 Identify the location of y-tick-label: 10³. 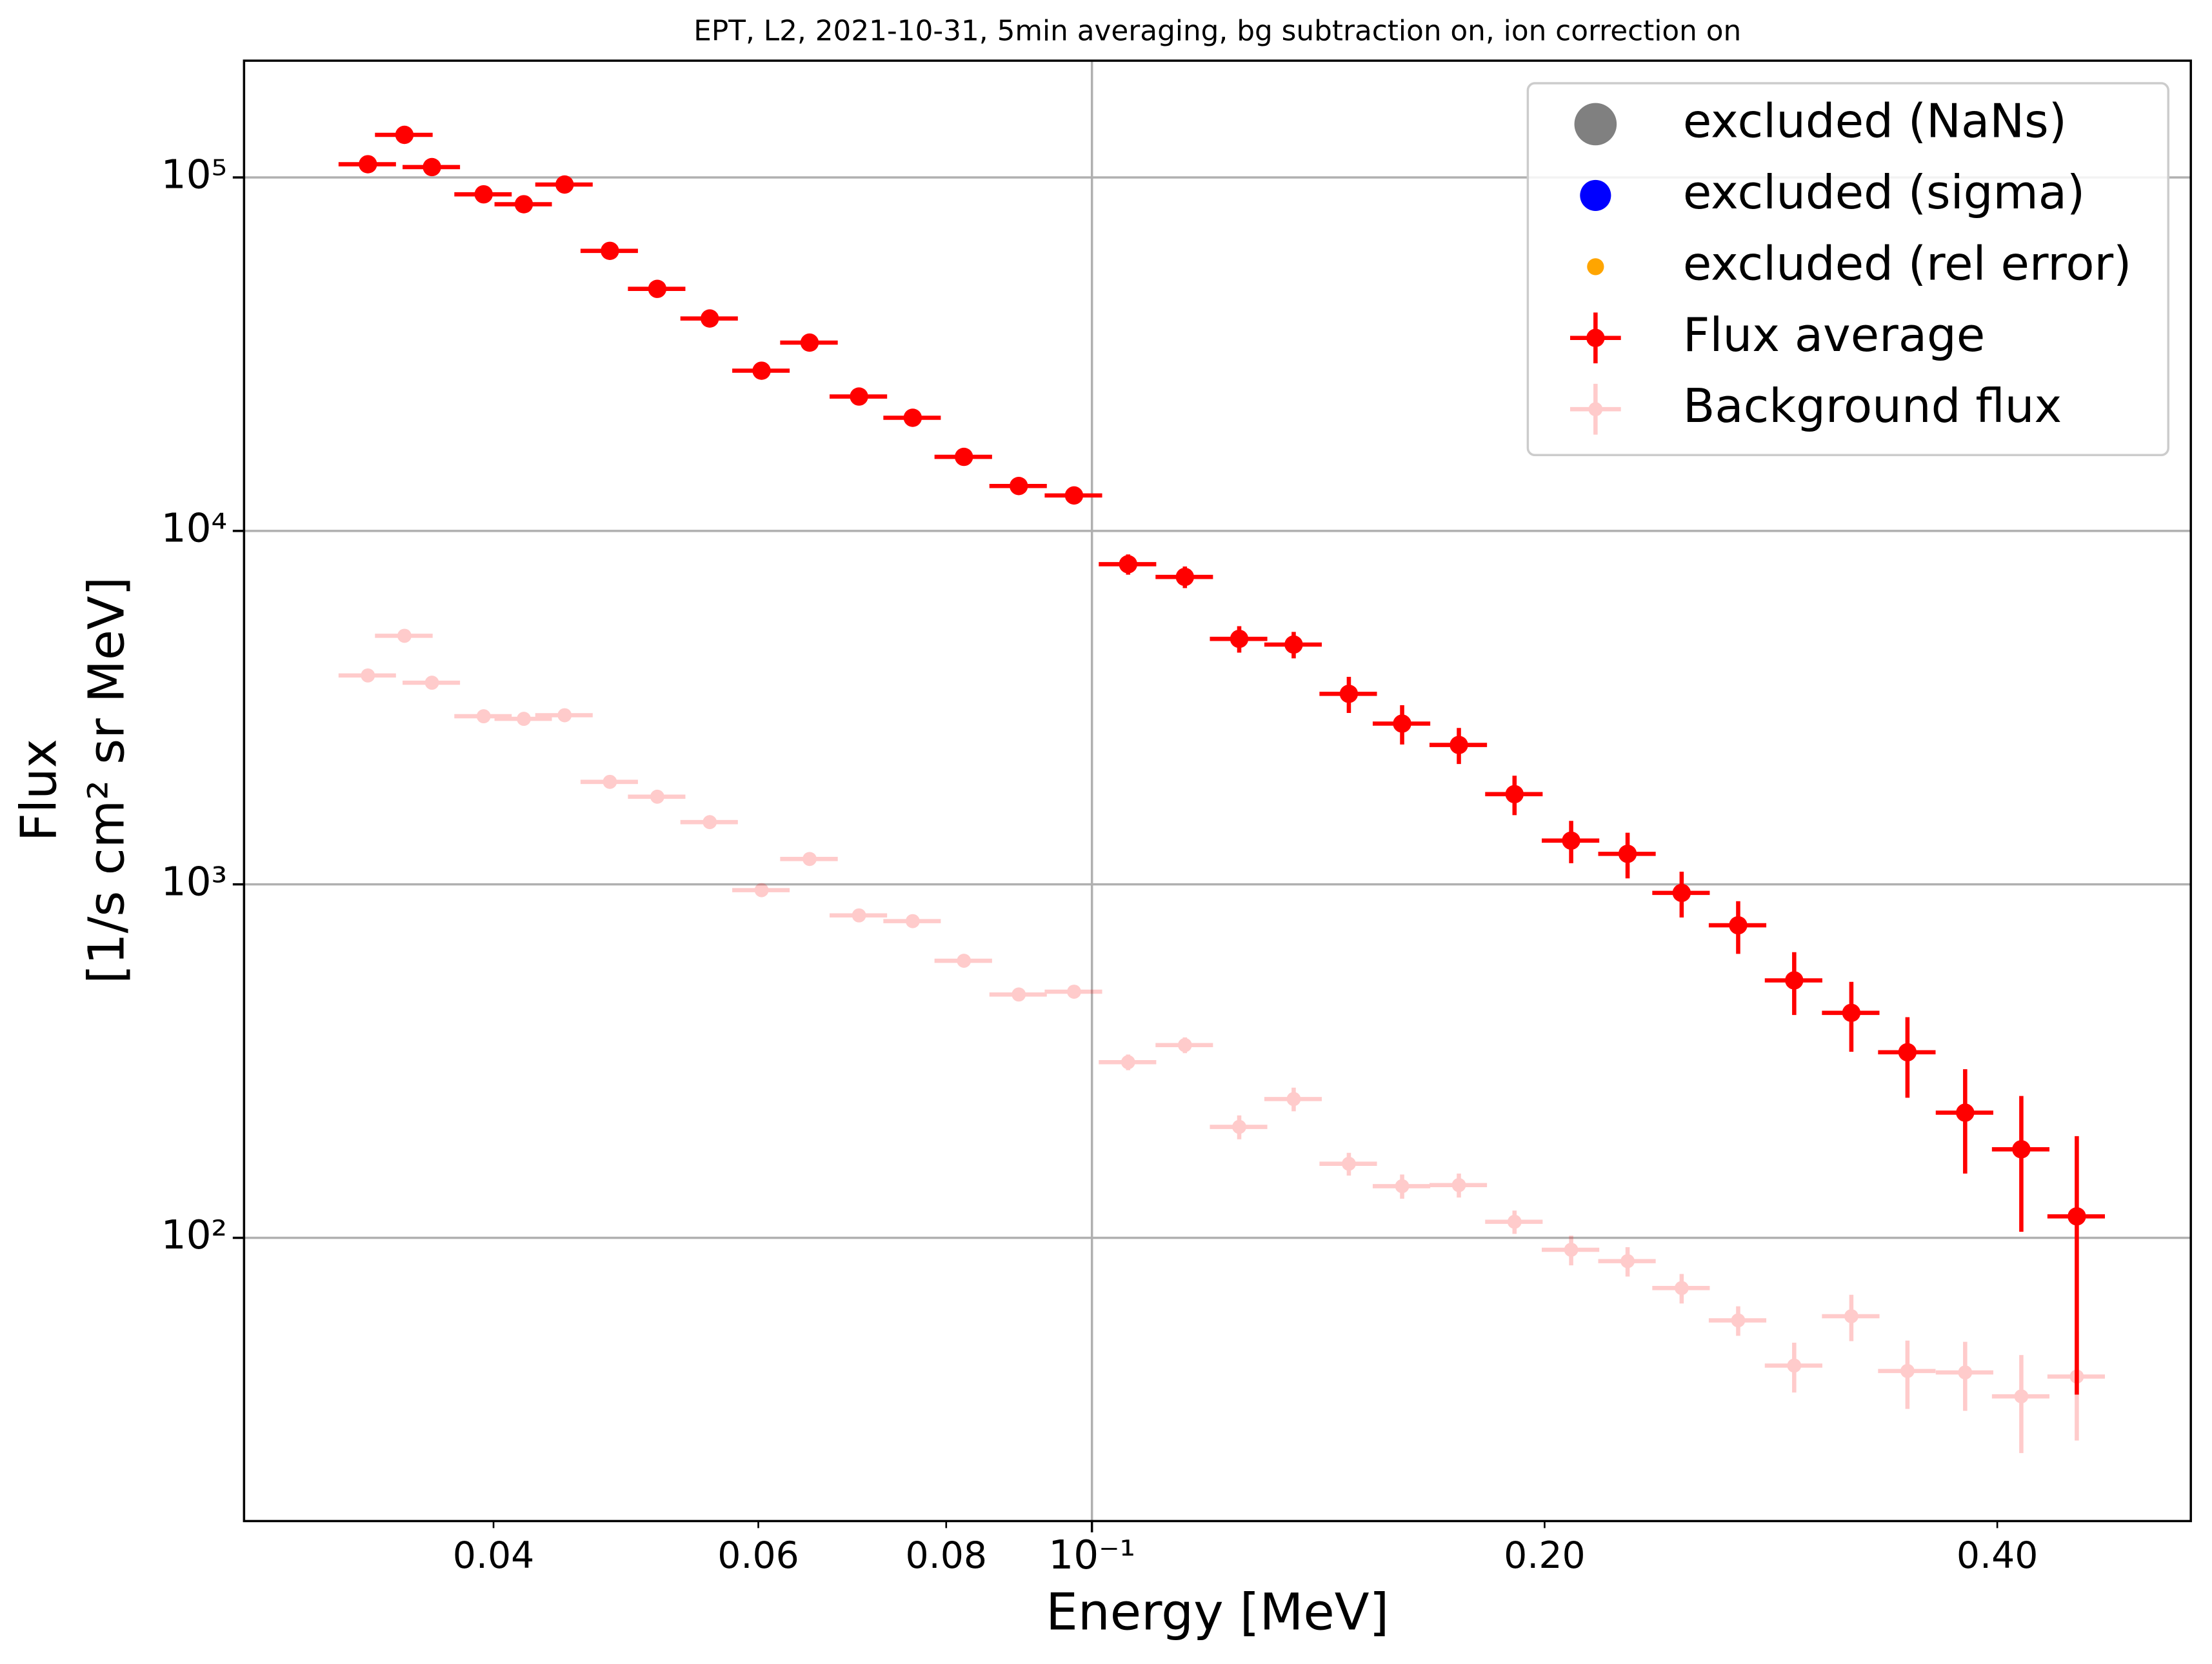
(194, 882).